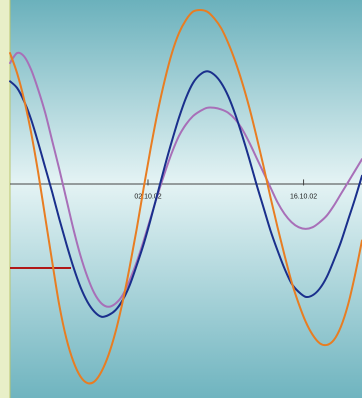  What do you see at coordinates (147, 196) in the screenshot?
I see `x-tick-label-0: 02.10.02` at bounding box center [147, 196].